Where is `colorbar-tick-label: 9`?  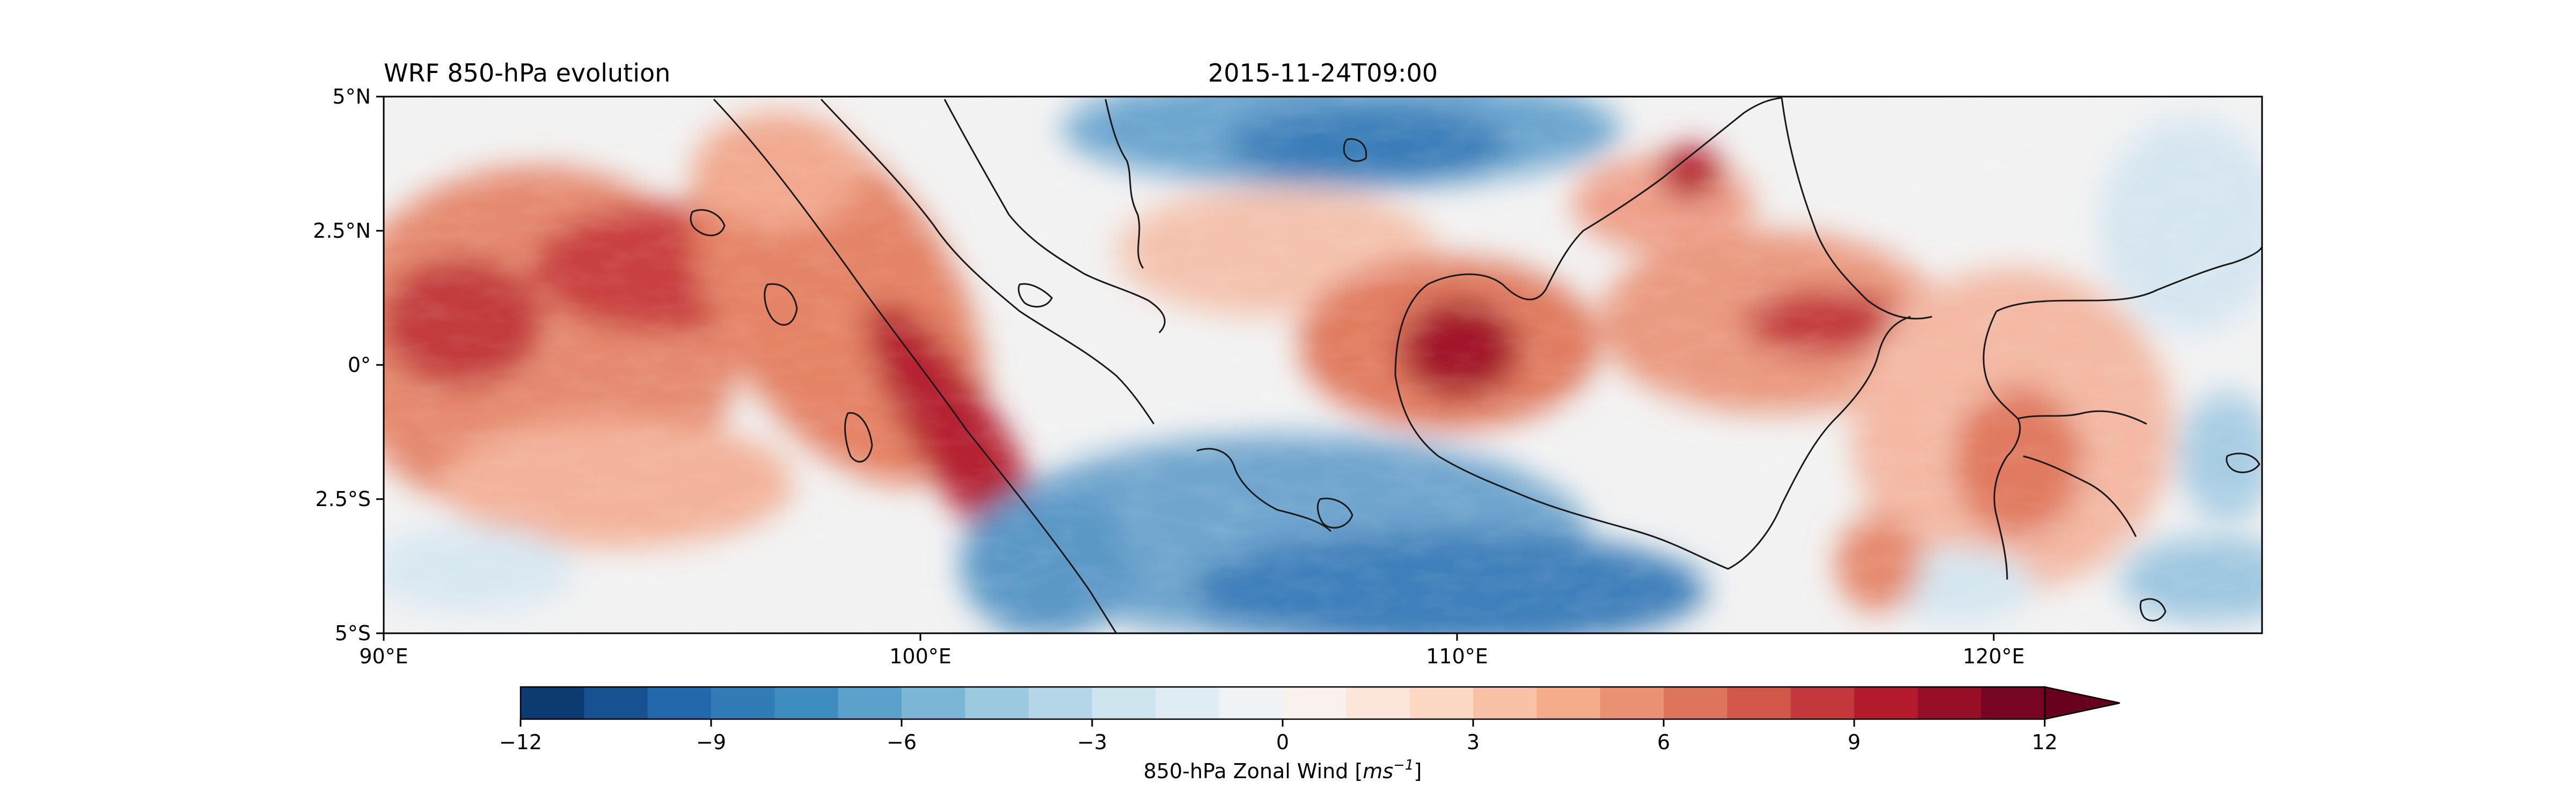 colorbar-tick-label: 9 is located at coordinates (1854, 742).